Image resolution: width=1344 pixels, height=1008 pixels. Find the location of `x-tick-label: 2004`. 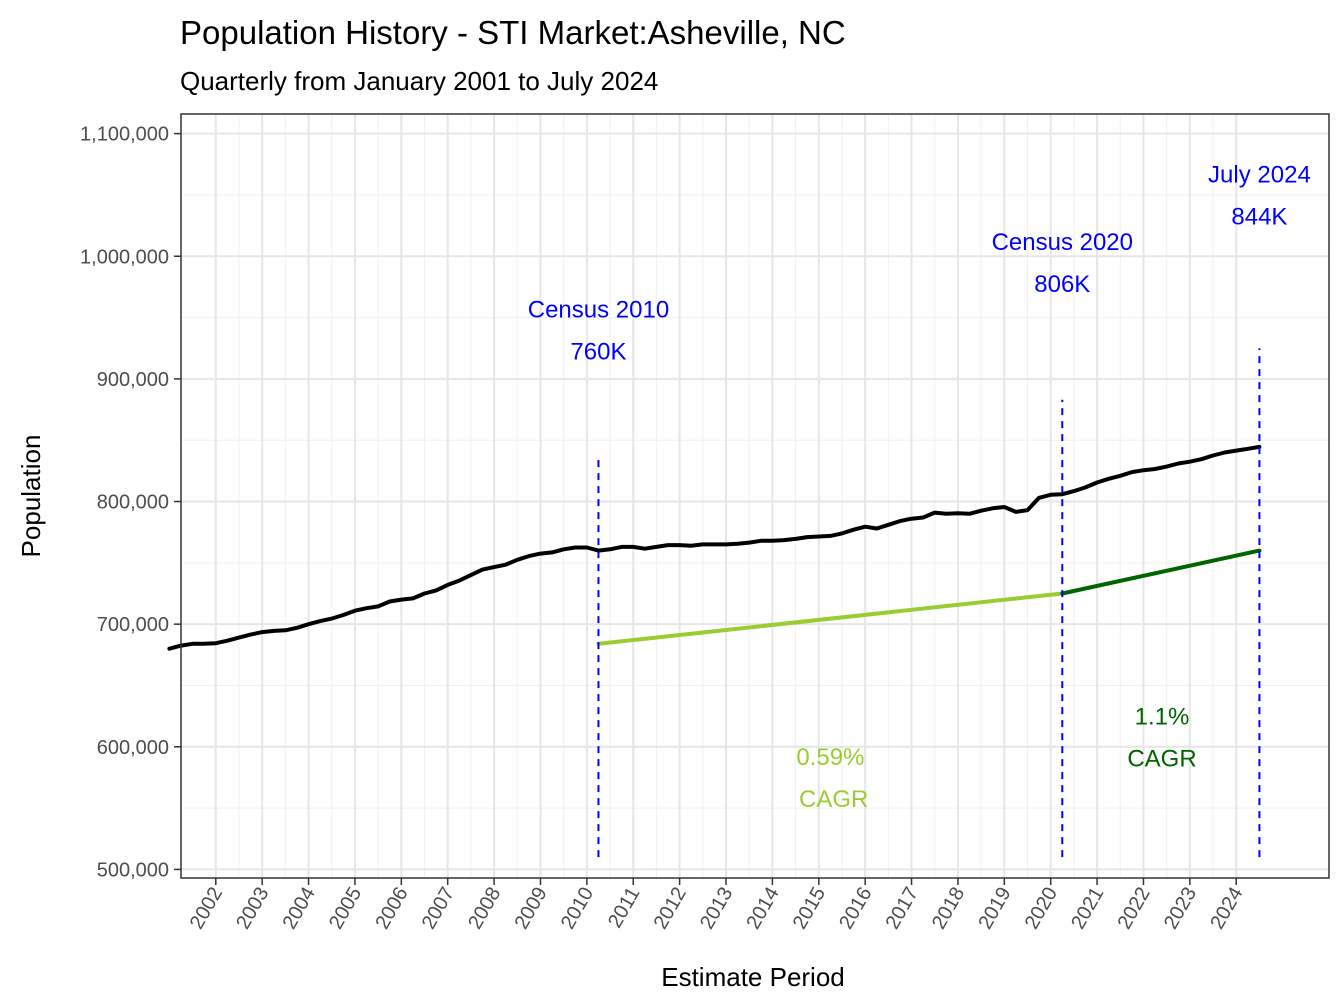

x-tick-label: 2004 is located at coordinates (299, 909).